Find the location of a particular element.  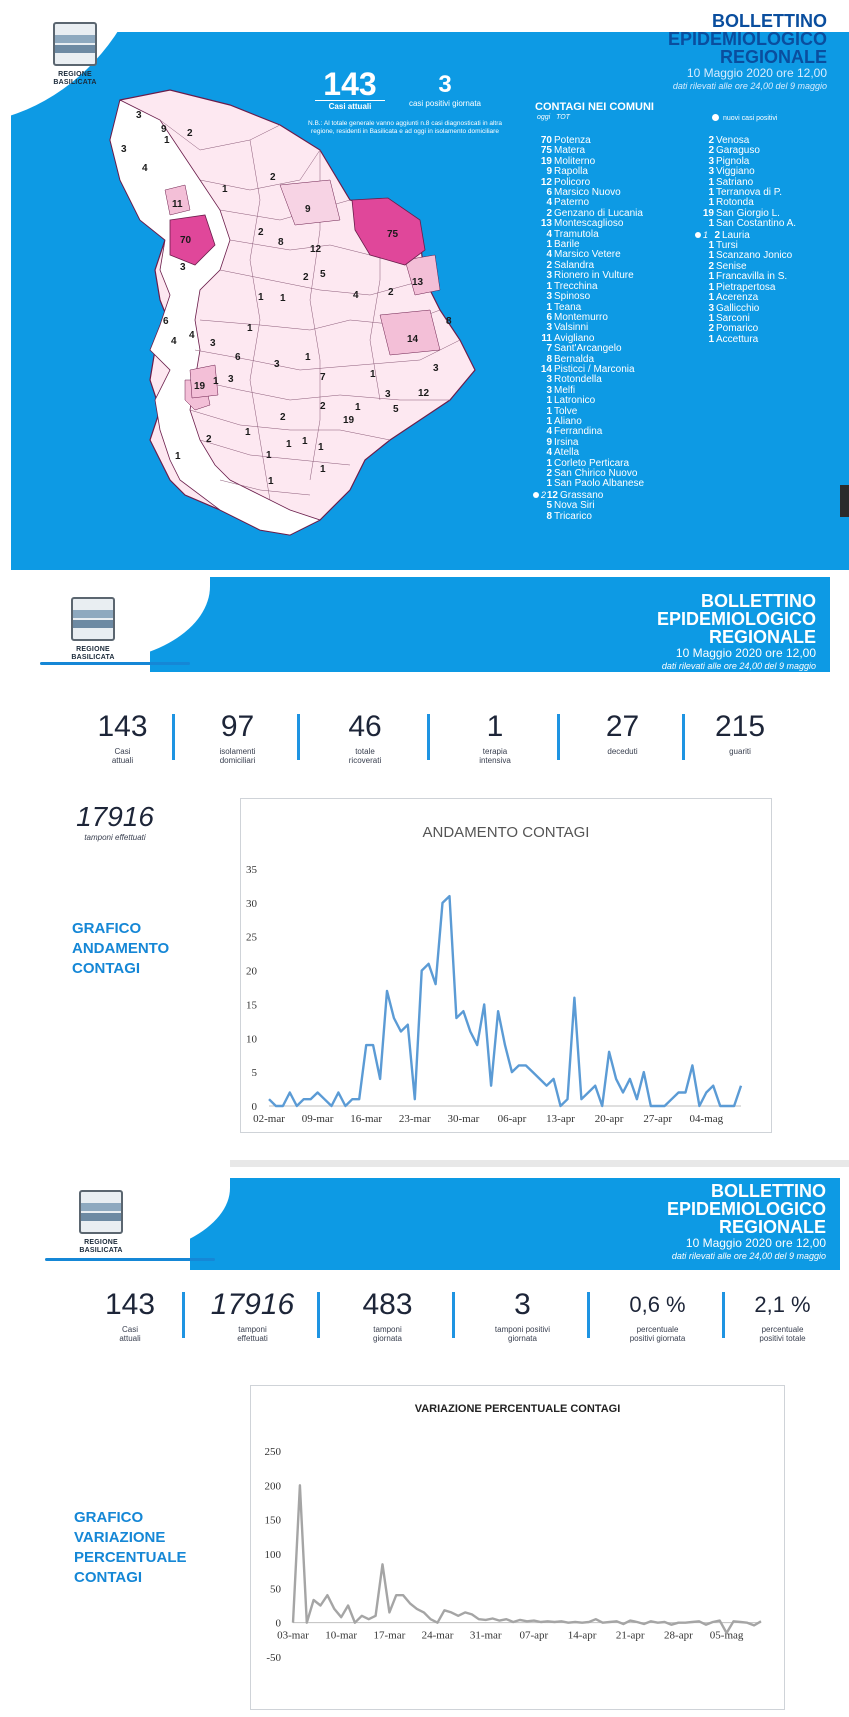

comune-name: Moliterno is located at coordinates (575, 161).